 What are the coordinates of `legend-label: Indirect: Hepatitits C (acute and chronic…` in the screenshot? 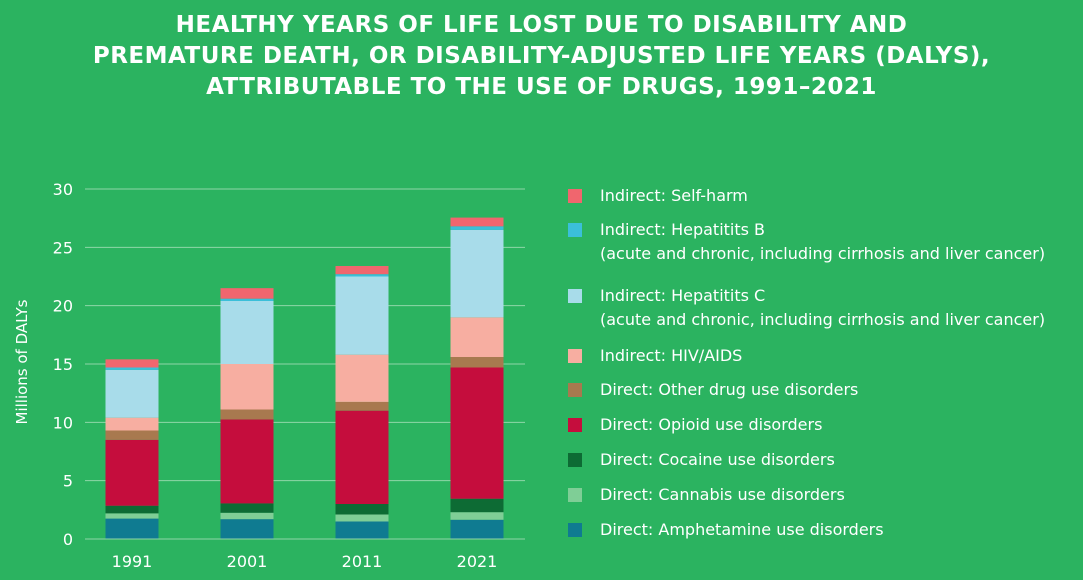 It's located at (822, 308).